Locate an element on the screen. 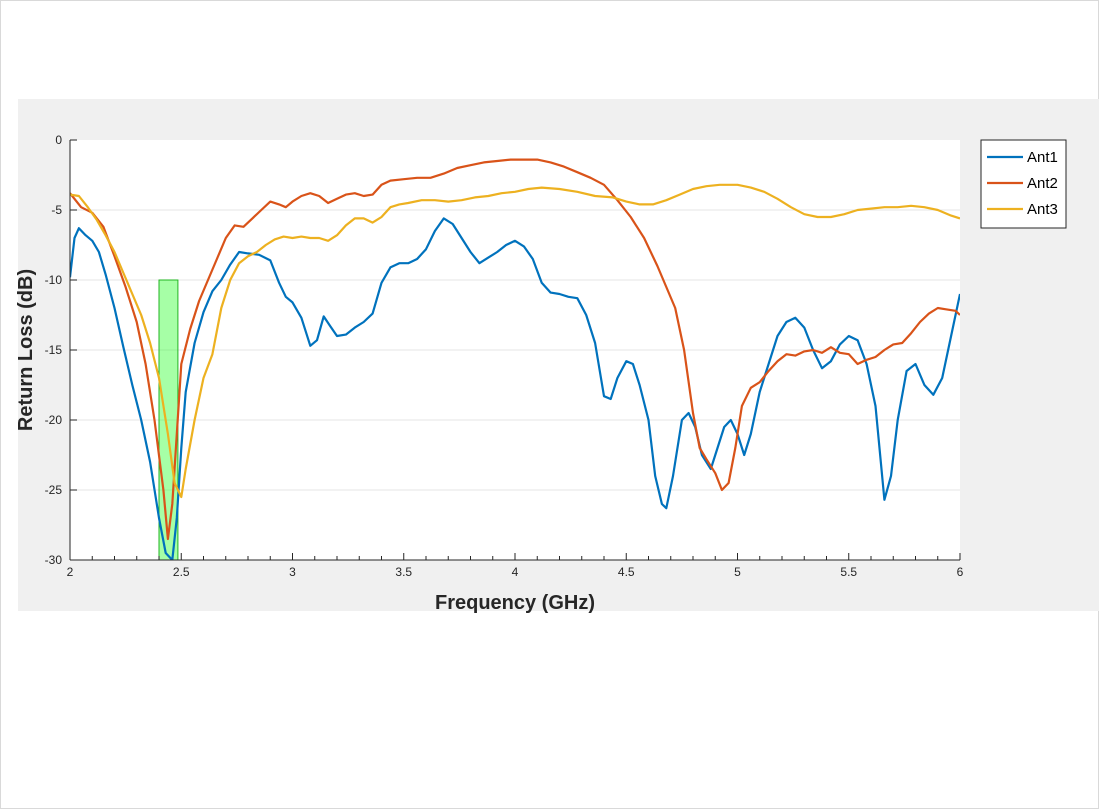 Image resolution: width=1099 pixels, height=809 pixels. y-tick-label: -15 is located at coordinates (54, 350).